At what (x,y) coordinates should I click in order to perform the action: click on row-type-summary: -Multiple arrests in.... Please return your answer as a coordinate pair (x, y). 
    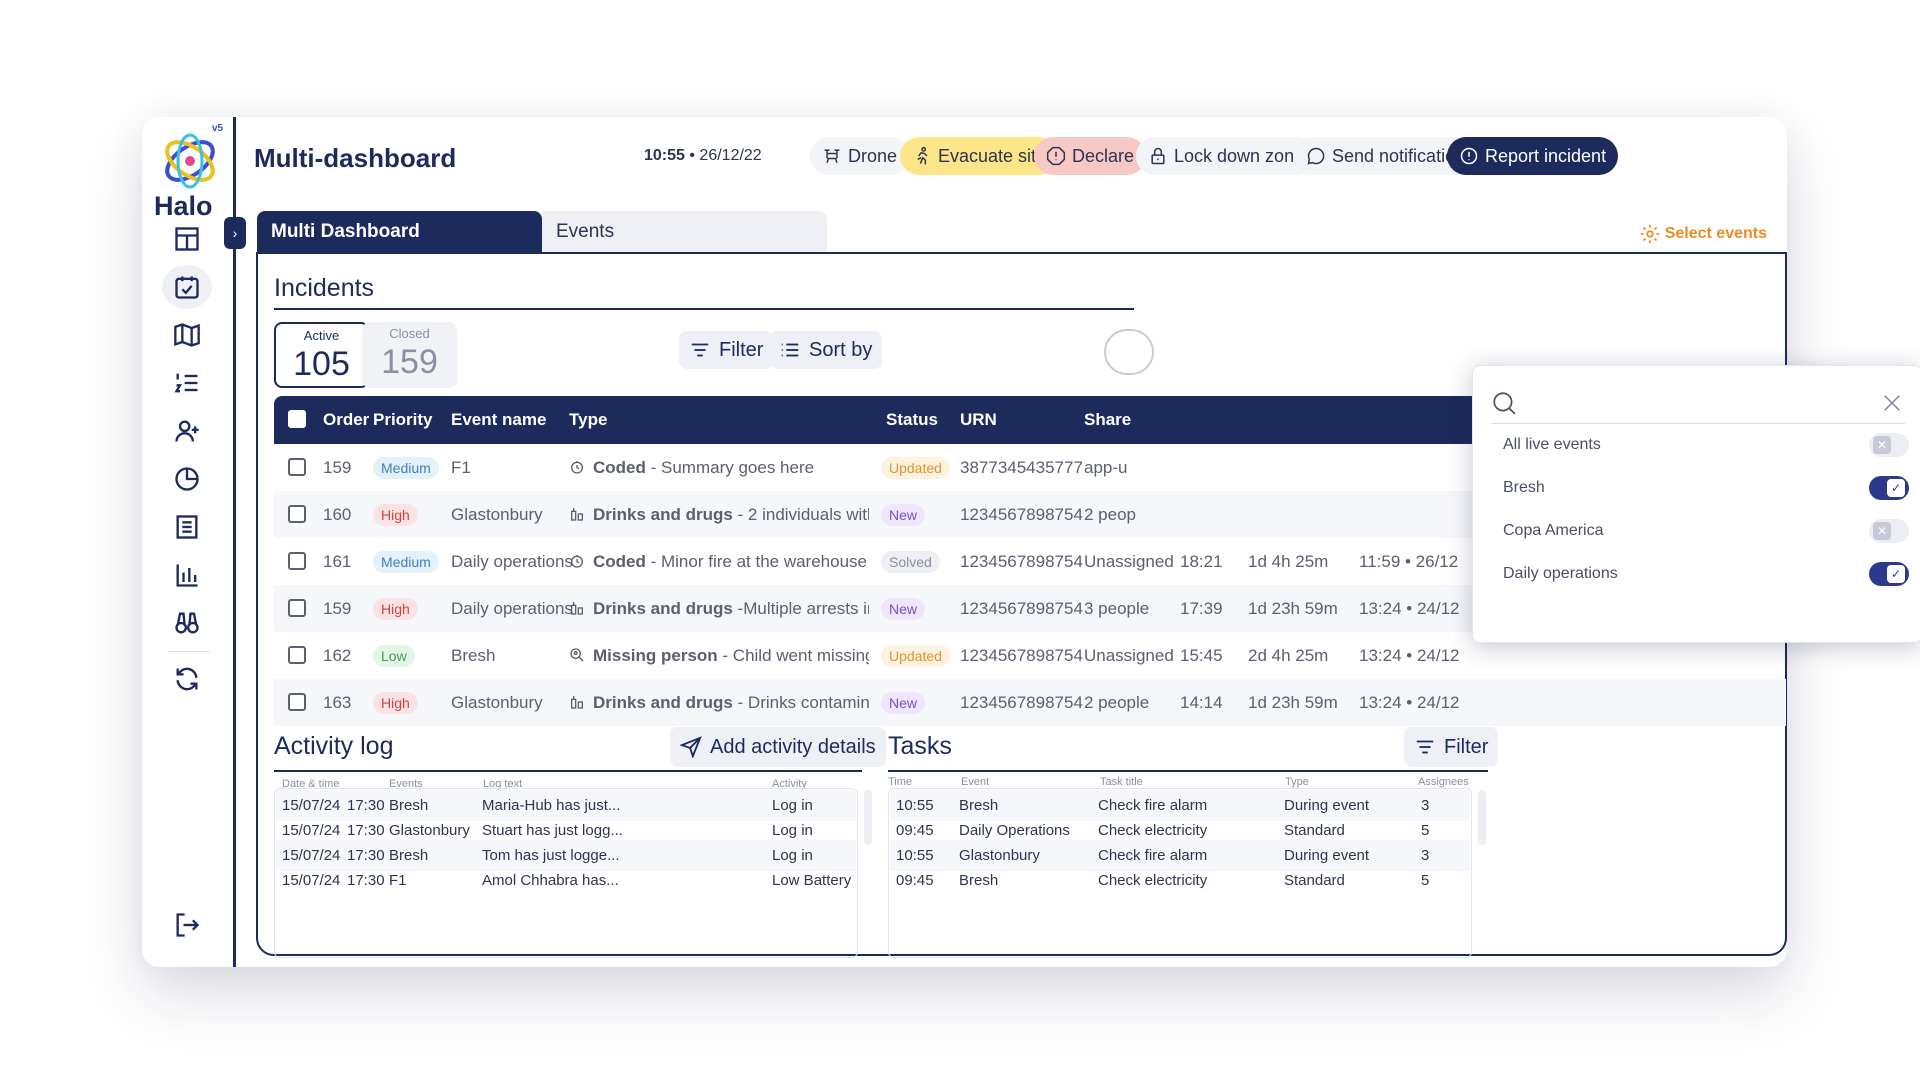
    Looking at the image, I should click on (803, 608).